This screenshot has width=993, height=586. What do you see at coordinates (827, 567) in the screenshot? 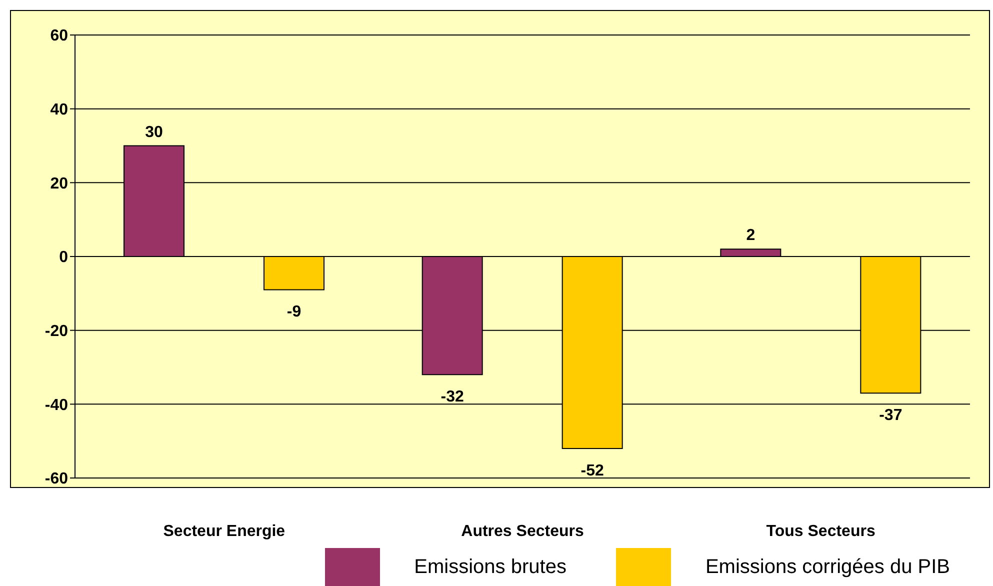
I see `legend-label: Emissions corrigées du PIB` at bounding box center [827, 567].